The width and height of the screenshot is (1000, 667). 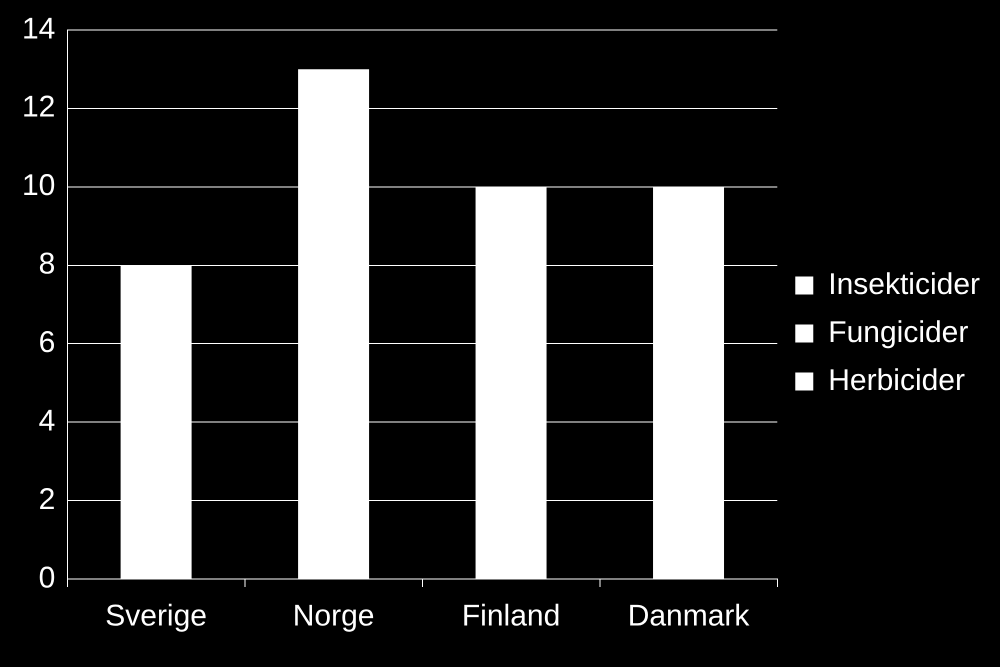 I want to click on y-tick-label: 6, so click(x=47, y=342).